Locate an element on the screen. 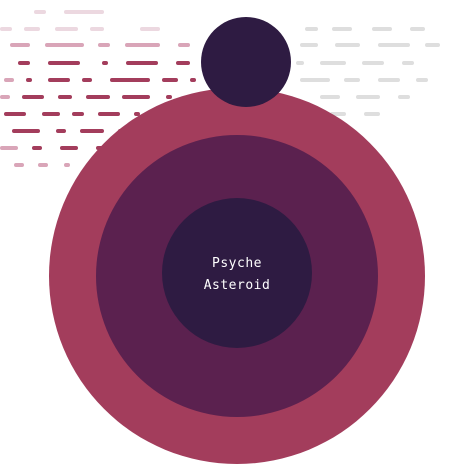 The image size is (471, 465). moon-circle is located at coordinates (246, 62).